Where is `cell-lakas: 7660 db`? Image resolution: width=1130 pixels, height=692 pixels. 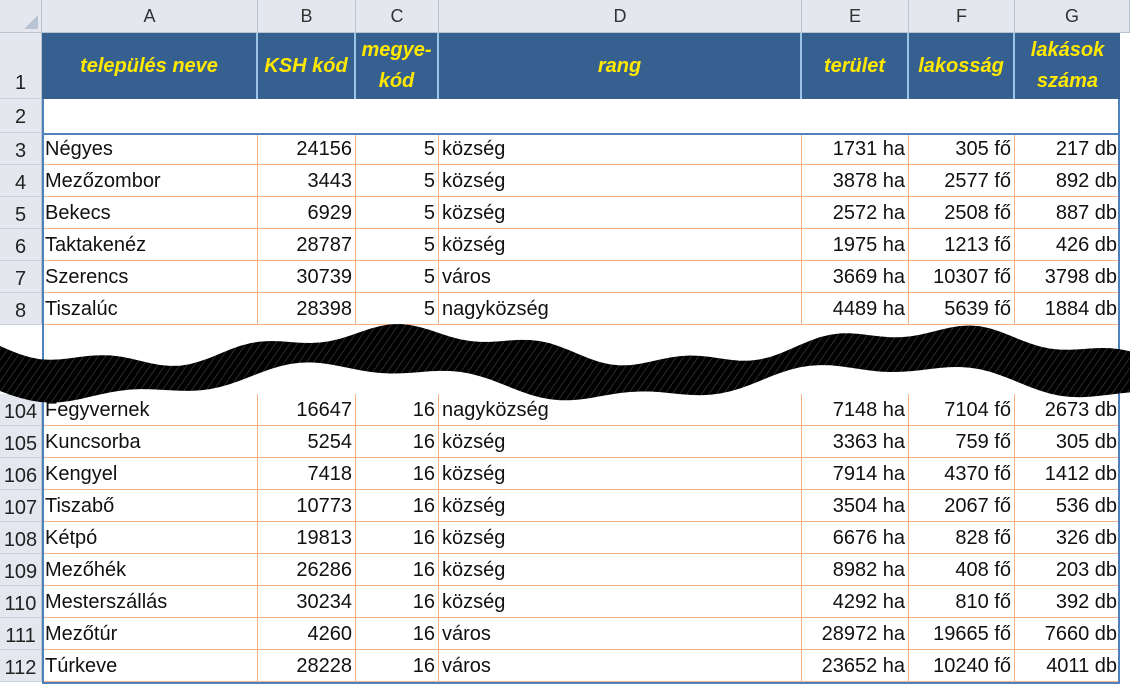 cell-lakas: 7660 db is located at coordinates (1080, 634).